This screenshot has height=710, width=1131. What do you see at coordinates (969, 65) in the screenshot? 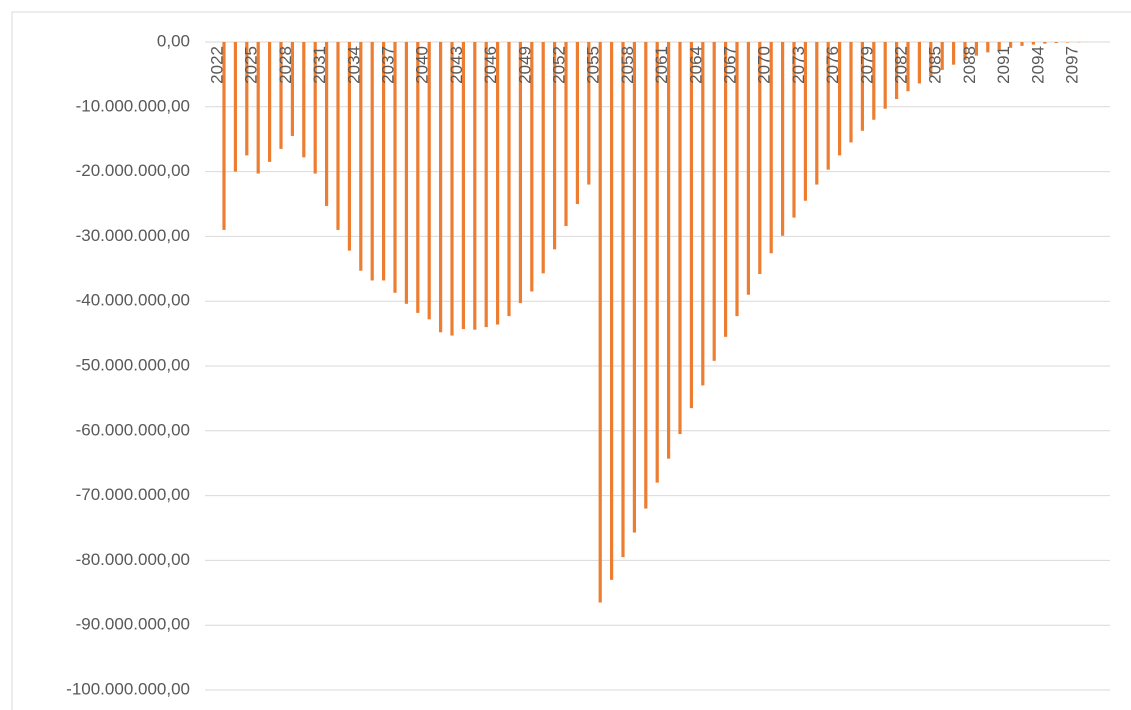
I see `x-tick-label: 2088` at bounding box center [969, 65].